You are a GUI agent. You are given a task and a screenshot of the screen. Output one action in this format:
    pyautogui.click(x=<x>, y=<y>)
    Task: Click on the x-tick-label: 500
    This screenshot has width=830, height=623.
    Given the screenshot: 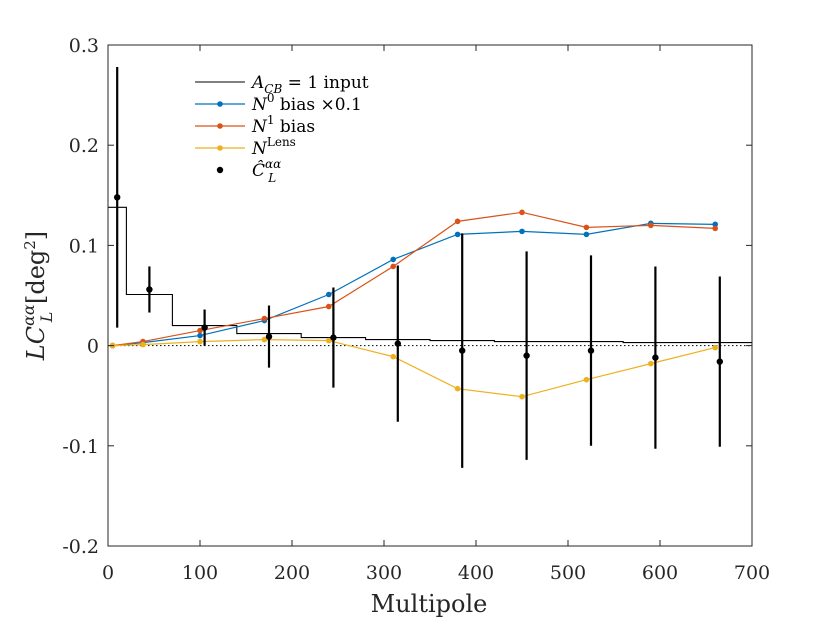 What is the action you would take?
    pyautogui.click(x=568, y=573)
    